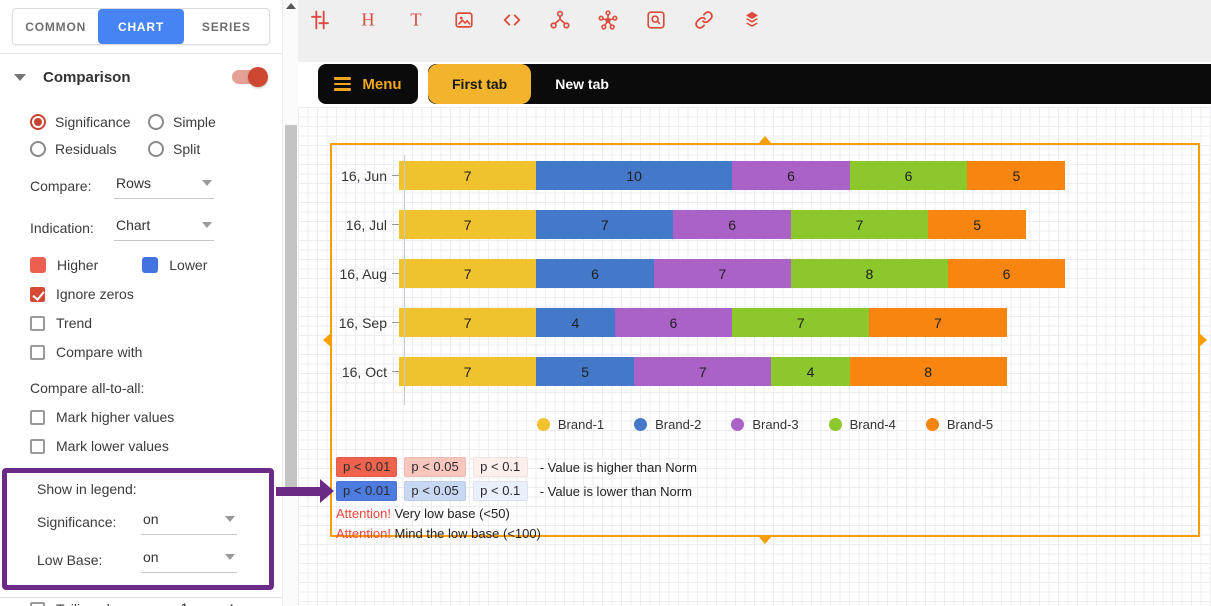 The height and width of the screenshot is (606, 1211). What do you see at coordinates (37, 603) in the screenshot?
I see `tailing-change-checkbox` at bounding box center [37, 603].